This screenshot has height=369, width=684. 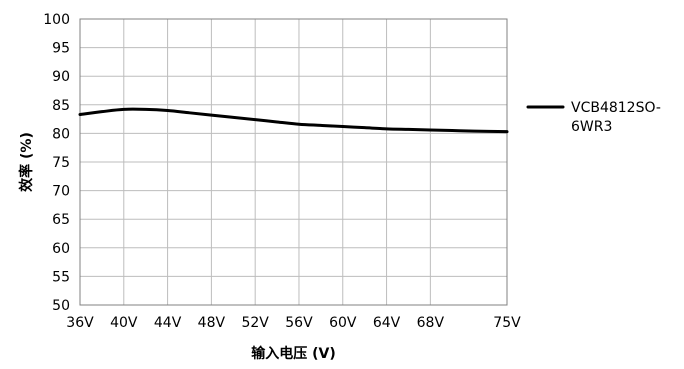 I want to click on y-tick-label: 95, so click(x=61, y=49).